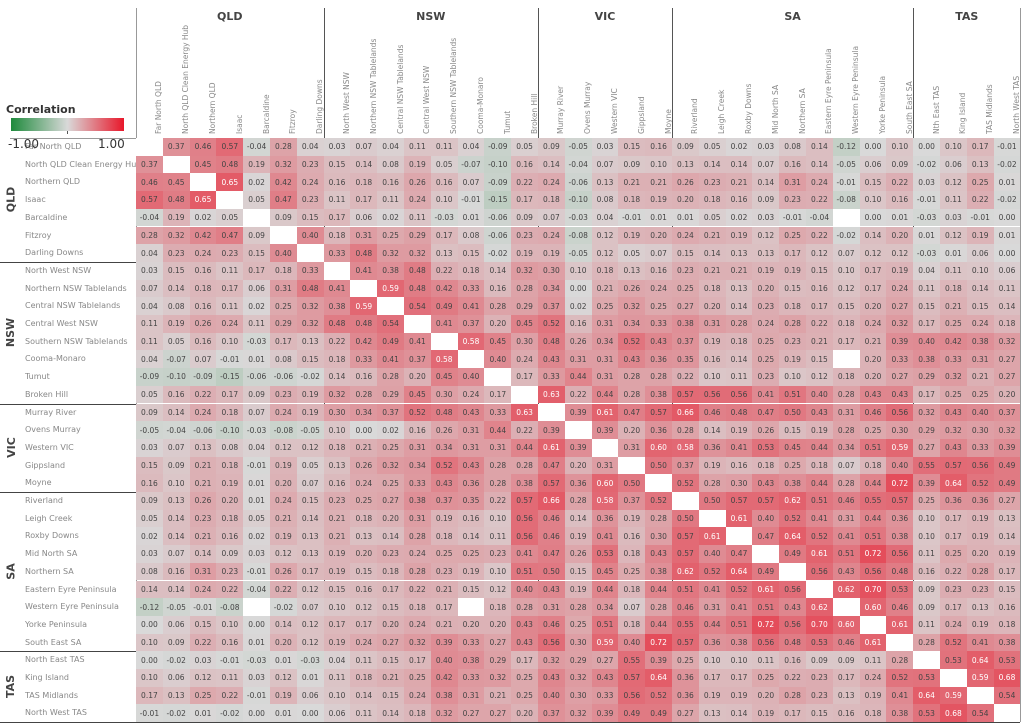  What do you see at coordinates (203, 200) in the screenshot?
I see `heatmap-cell: 0.65` at bounding box center [203, 200].